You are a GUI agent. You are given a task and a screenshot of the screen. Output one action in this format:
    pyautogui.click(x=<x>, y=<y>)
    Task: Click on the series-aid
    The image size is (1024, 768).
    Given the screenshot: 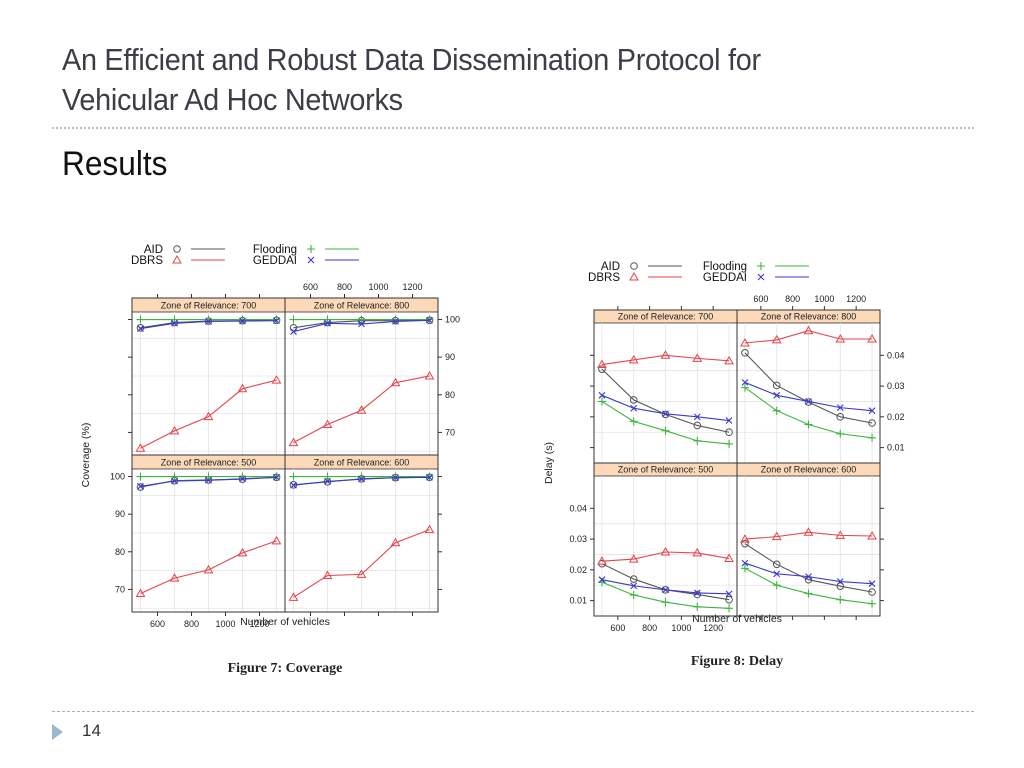 What is the action you would take?
    pyautogui.click(x=808, y=567)
    